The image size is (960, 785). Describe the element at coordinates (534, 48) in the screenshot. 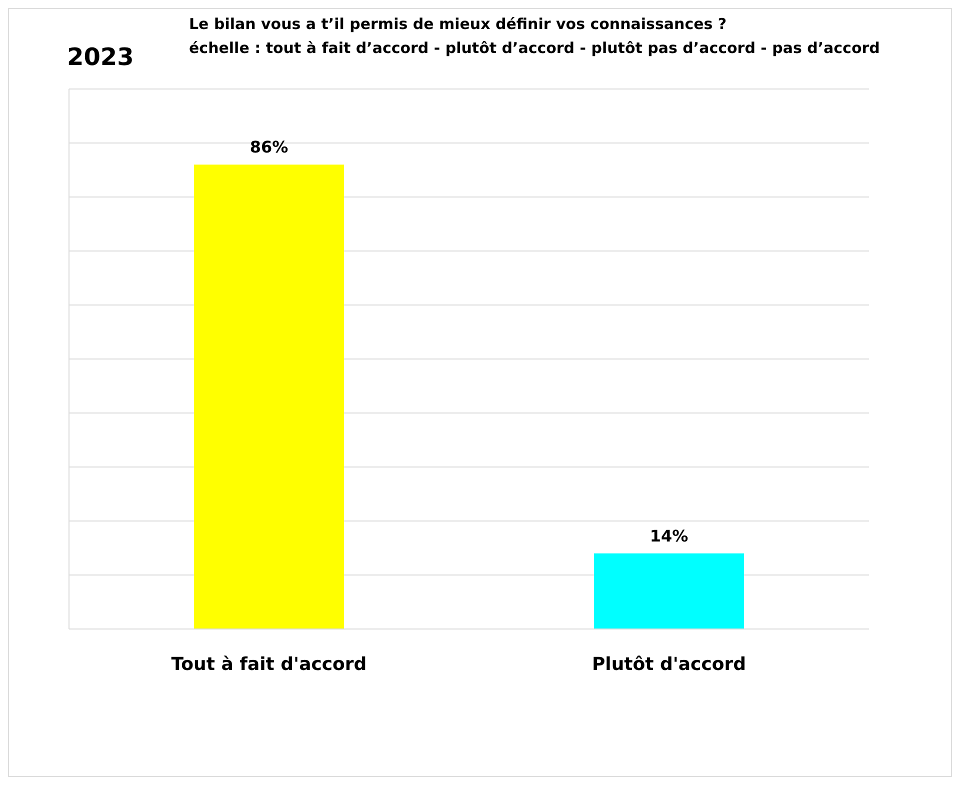

I see `chart-subtitle: échelle : tout à fait d’accord - plutôt d’accord - plutôt pas d’accord - pas d’accord` at that location.